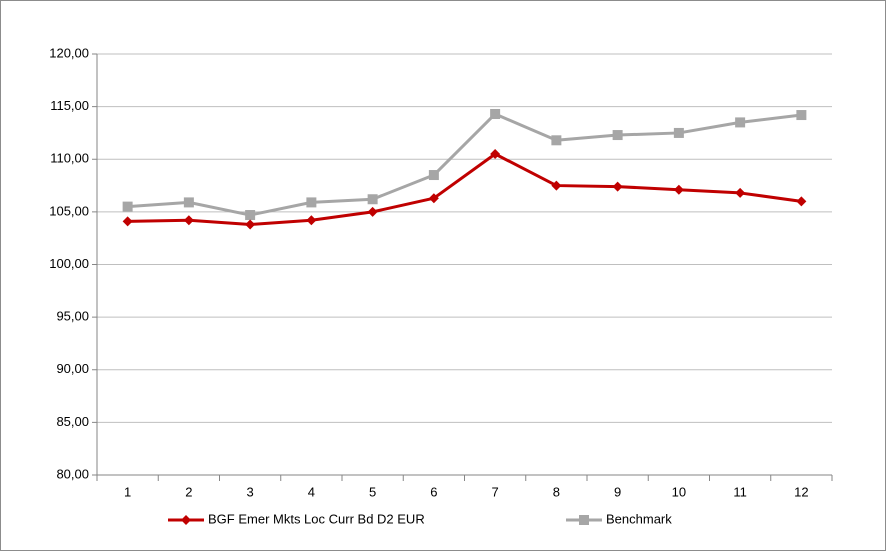 The width and height of the screenshot is (887, 552). What do you see at coordinates (372, 491) in the screenshot?
I see `x-tick-label: 5` at bounding box center [372, 491].